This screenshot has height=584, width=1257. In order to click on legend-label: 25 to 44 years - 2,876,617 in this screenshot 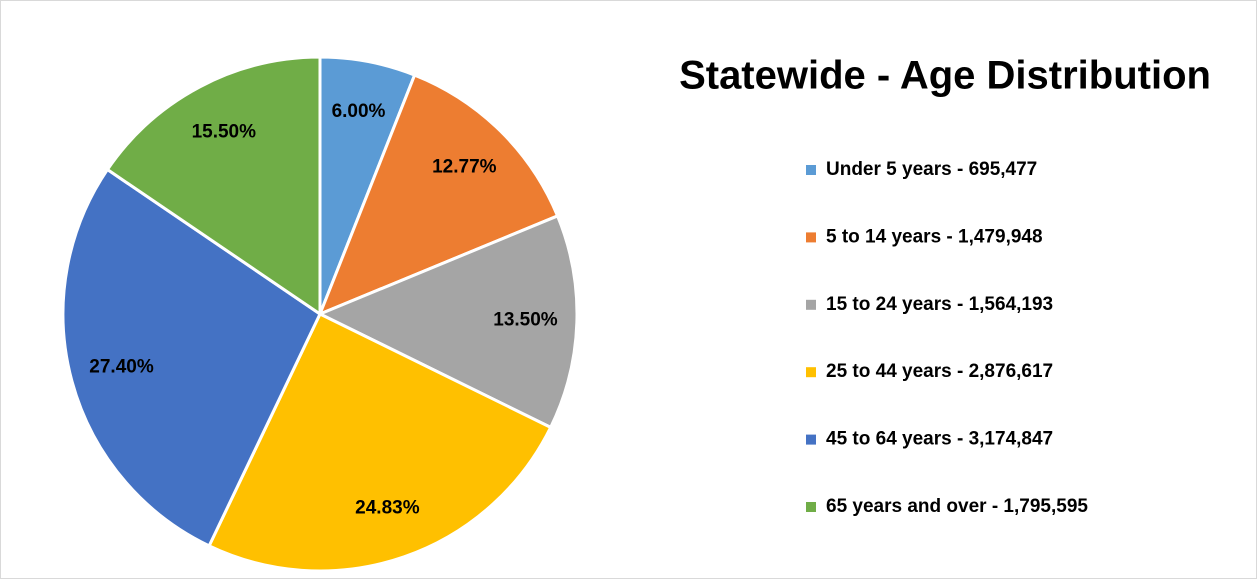, I will do `click(939, 371)`.